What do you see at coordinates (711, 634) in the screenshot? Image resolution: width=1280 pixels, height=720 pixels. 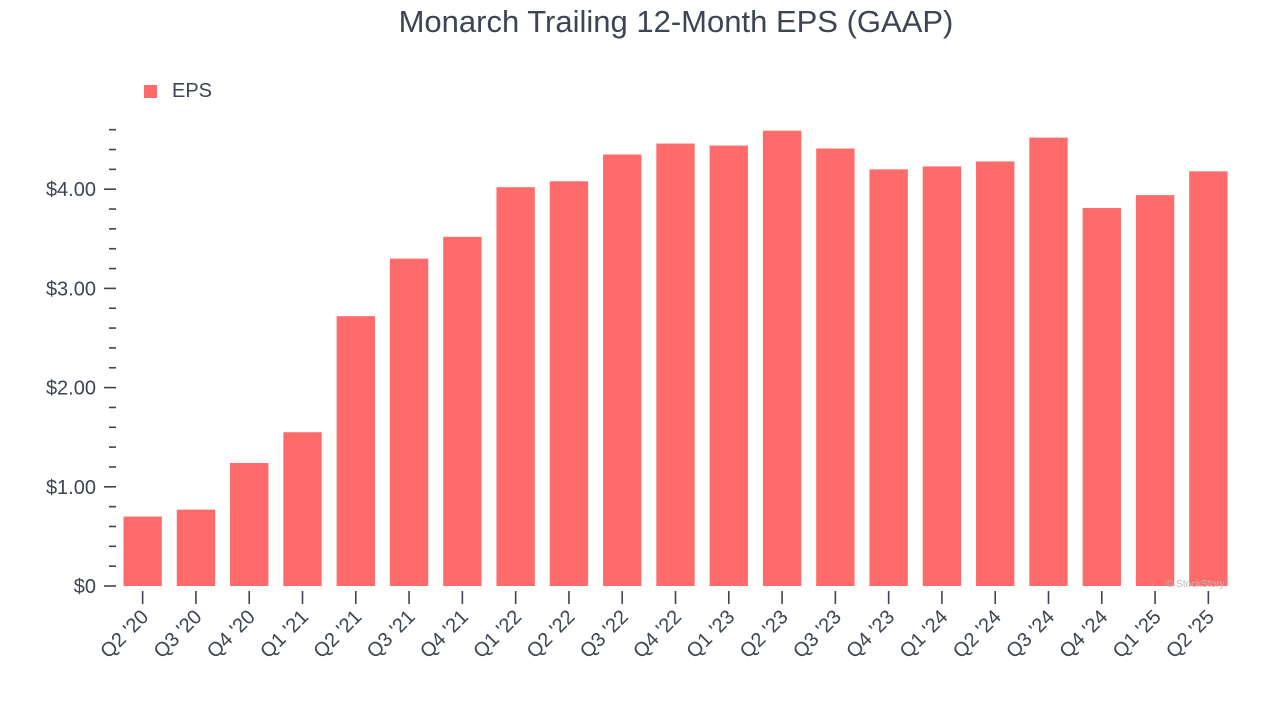 I see `x-tick-label: Q1 '23` at bounding box center [711, 634].